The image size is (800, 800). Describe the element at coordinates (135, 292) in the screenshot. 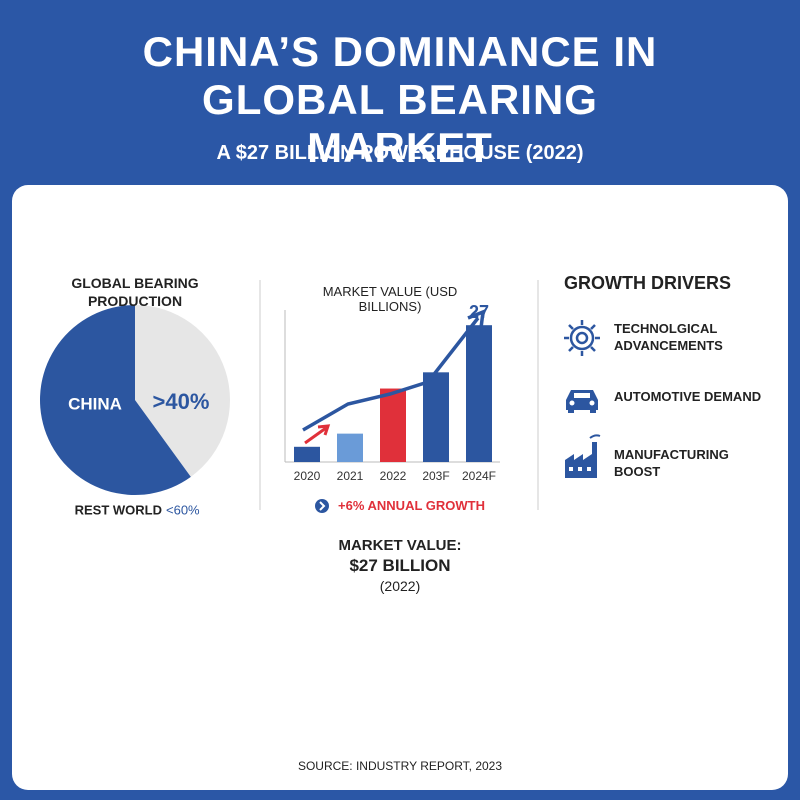

I see `pie-title: GLOBAL BEARING PRODUCTION` at that location.